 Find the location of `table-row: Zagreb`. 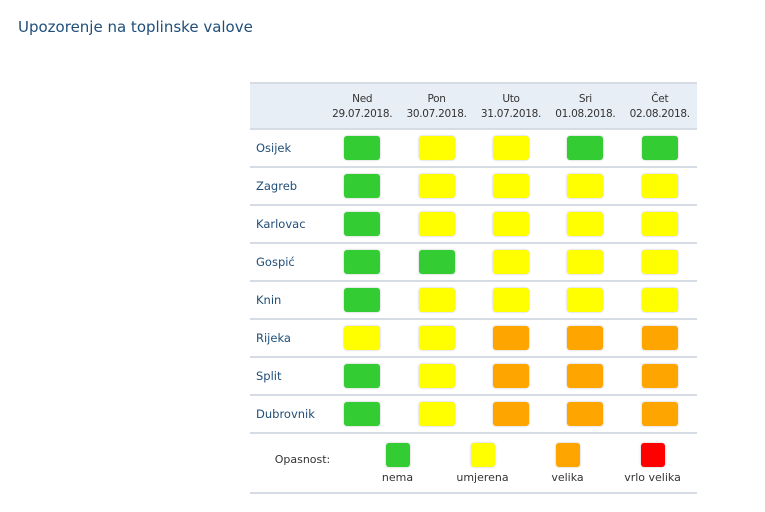

table-row: Zagreb is located at coordinates (473, 187).